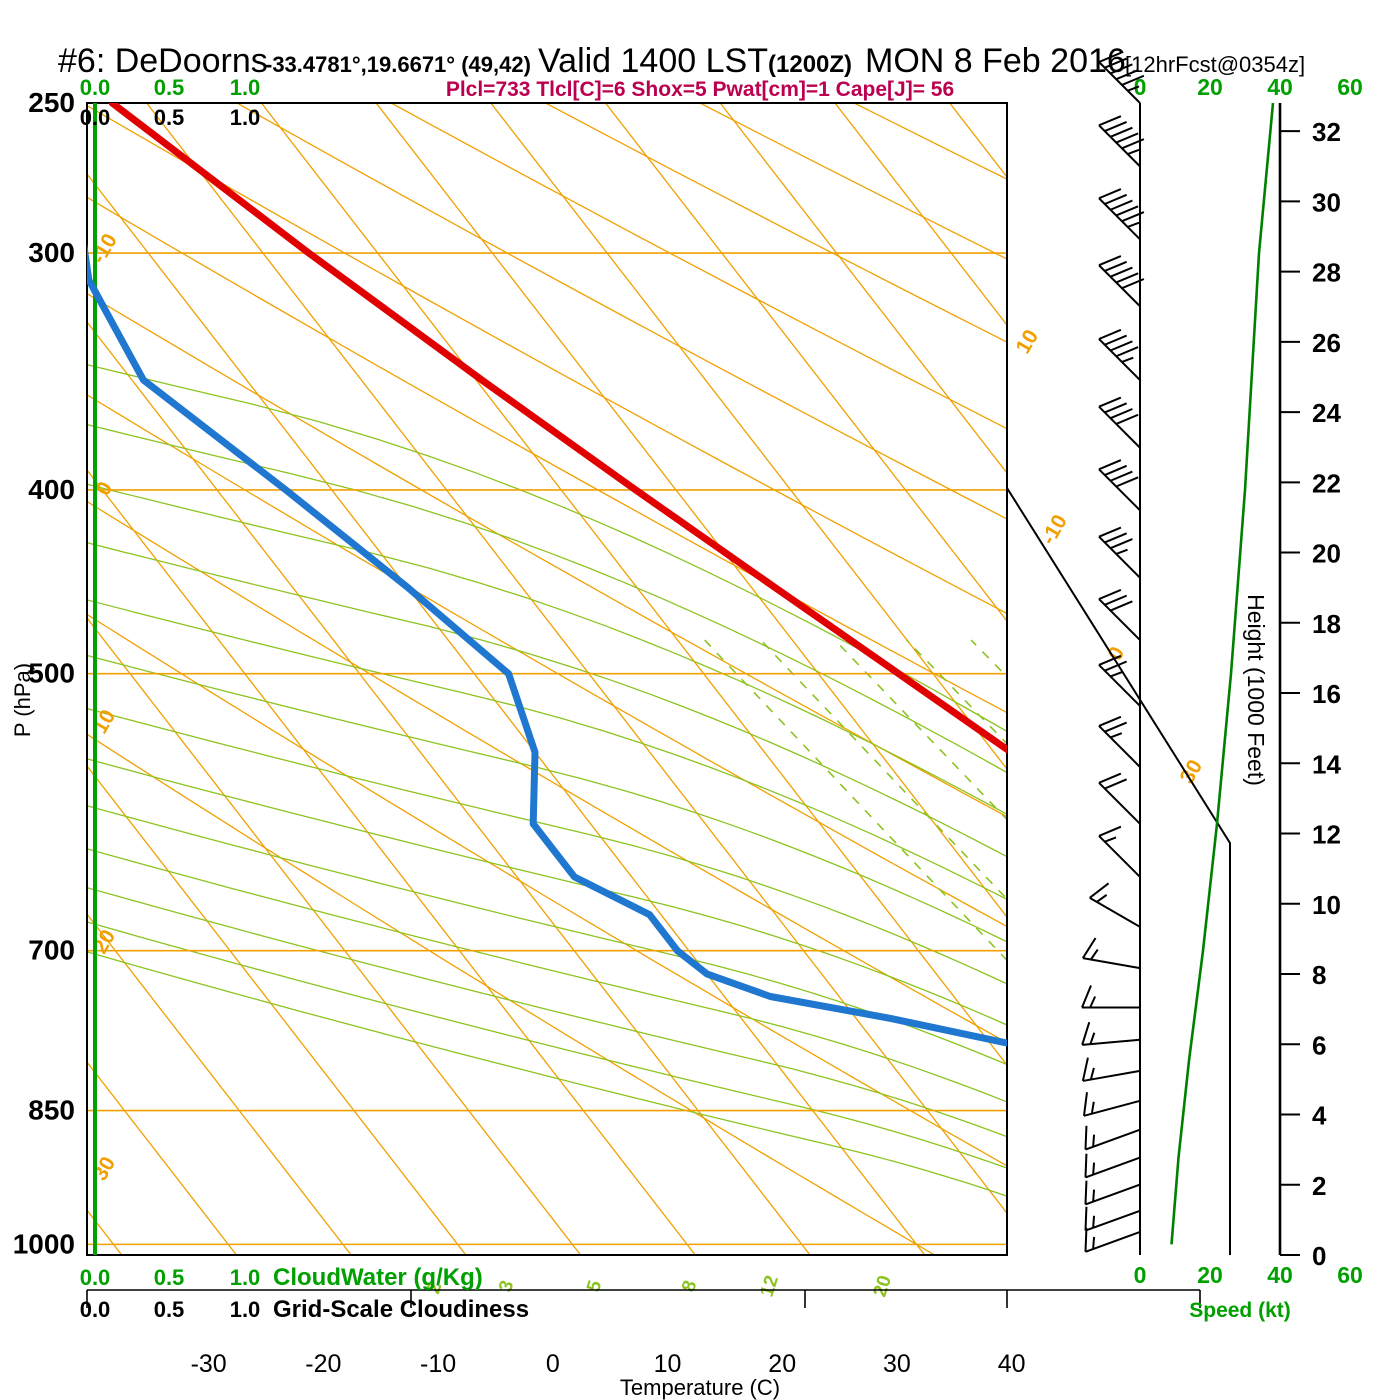 Image resolution: width=1400 pixels, height=1400 pixels. Describe the element at coordinates (1326, 202) in the screenshot. I see `height-tick-label: 30` at that location.